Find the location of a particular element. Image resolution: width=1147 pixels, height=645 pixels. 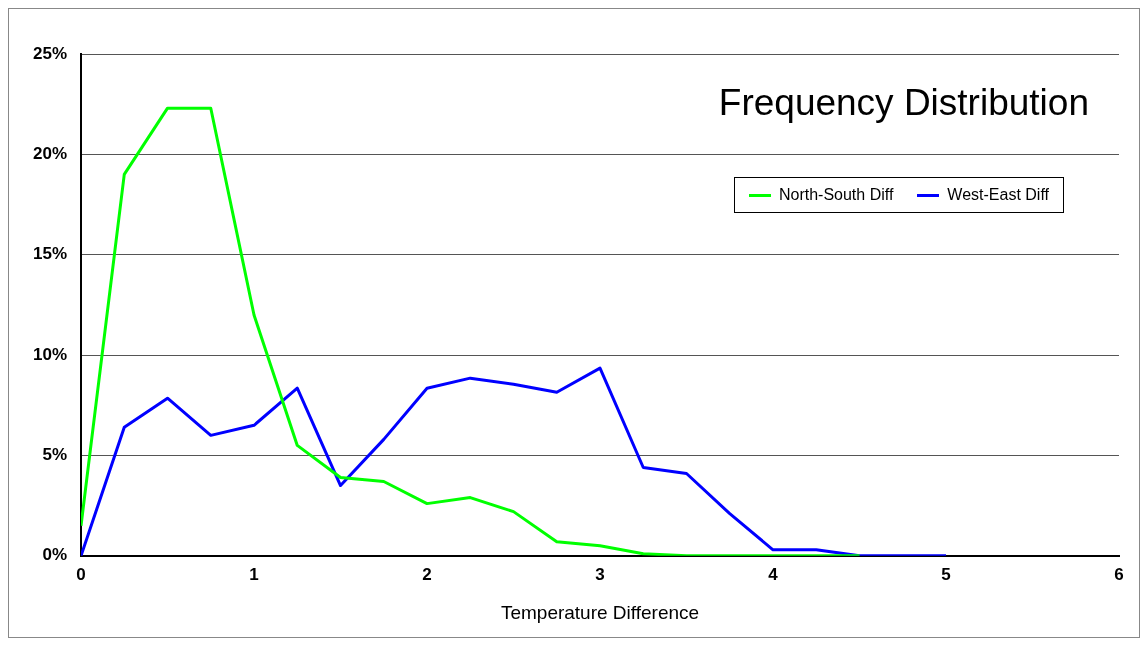

x-tick-label: 1 is located at coordinates (254, 574).